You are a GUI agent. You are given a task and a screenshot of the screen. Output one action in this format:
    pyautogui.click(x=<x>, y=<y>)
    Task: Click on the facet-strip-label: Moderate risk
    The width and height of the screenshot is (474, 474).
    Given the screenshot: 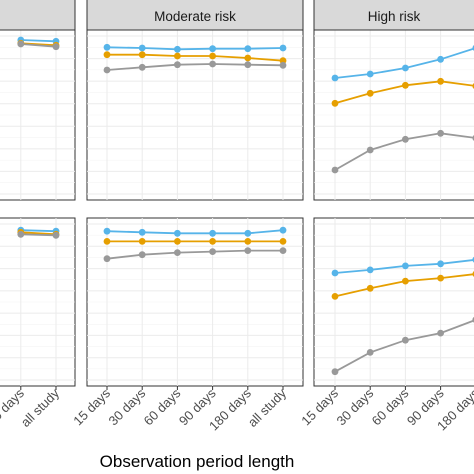 What is the action you would take?
    pyautogui.click(x=195, y=16)
    